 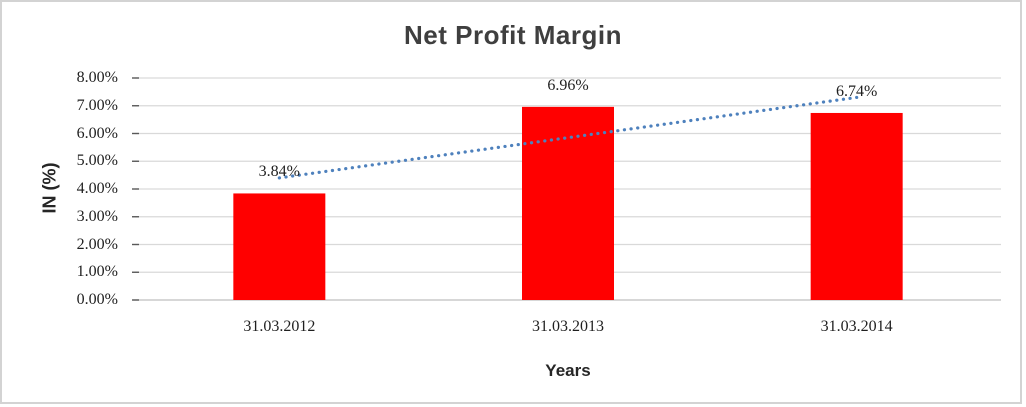 What do you see at coordinates (568, 370) in the screenshot?
I see `x-axis-title: Years` at bounding box center [568, 370].